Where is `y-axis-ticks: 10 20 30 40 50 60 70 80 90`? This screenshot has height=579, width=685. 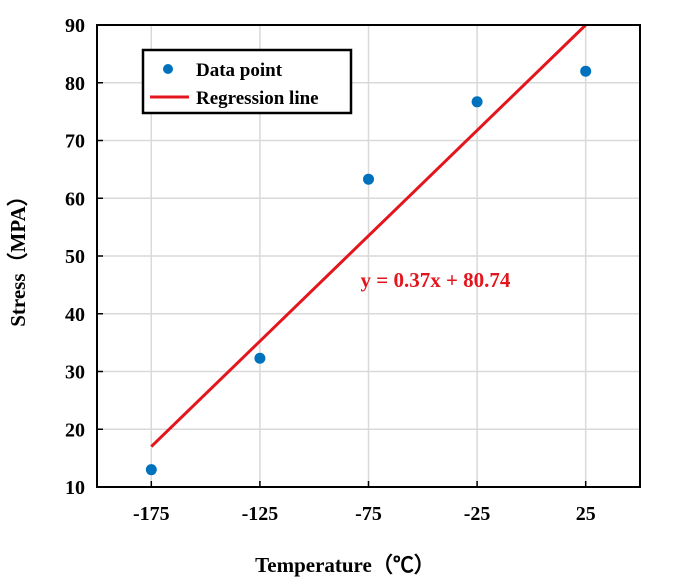
y-axis-ticks: 10 20 30 40 50 60 70 80 90 is located at coordinates (84, 257).